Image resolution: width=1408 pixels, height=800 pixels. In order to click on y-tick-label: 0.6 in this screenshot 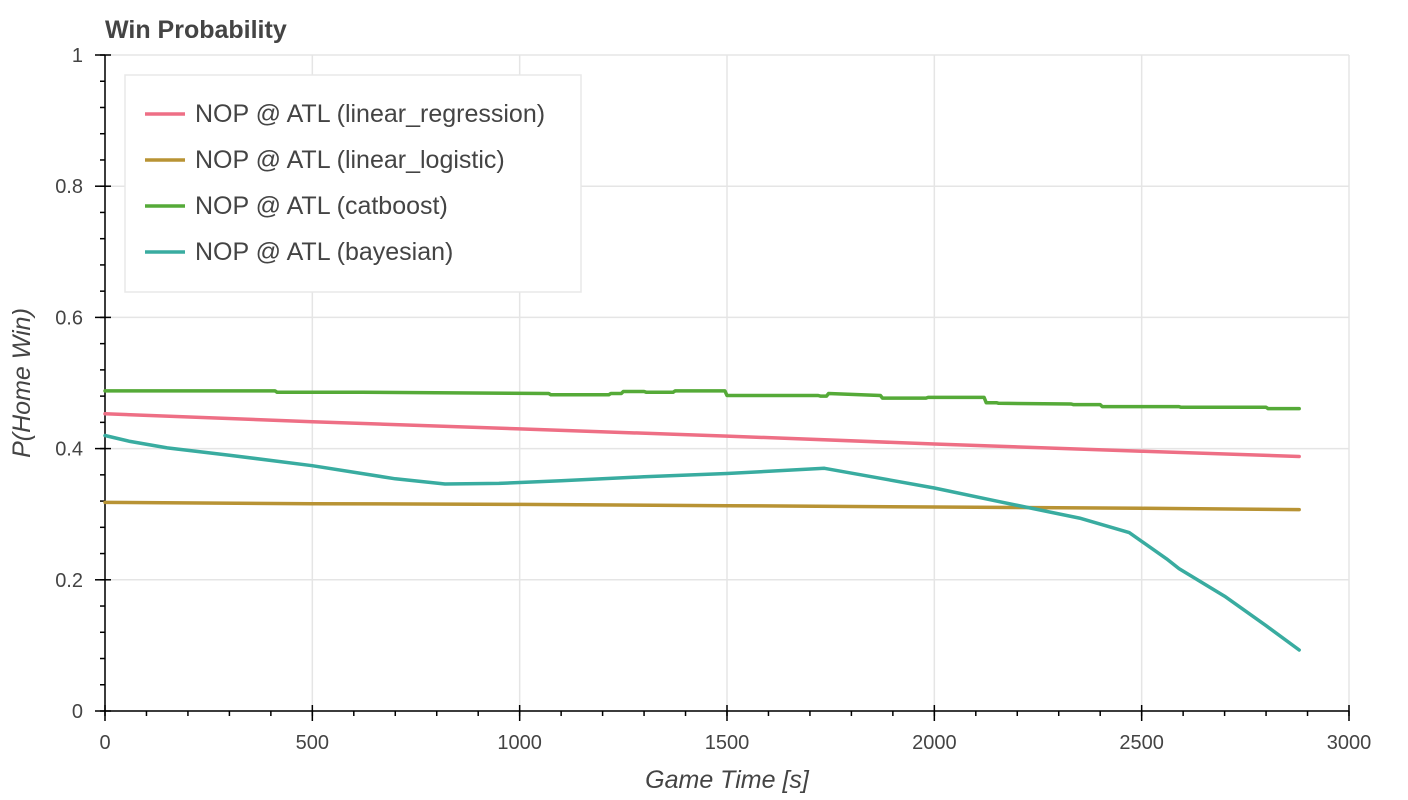, I will do `click(69, 318)`.